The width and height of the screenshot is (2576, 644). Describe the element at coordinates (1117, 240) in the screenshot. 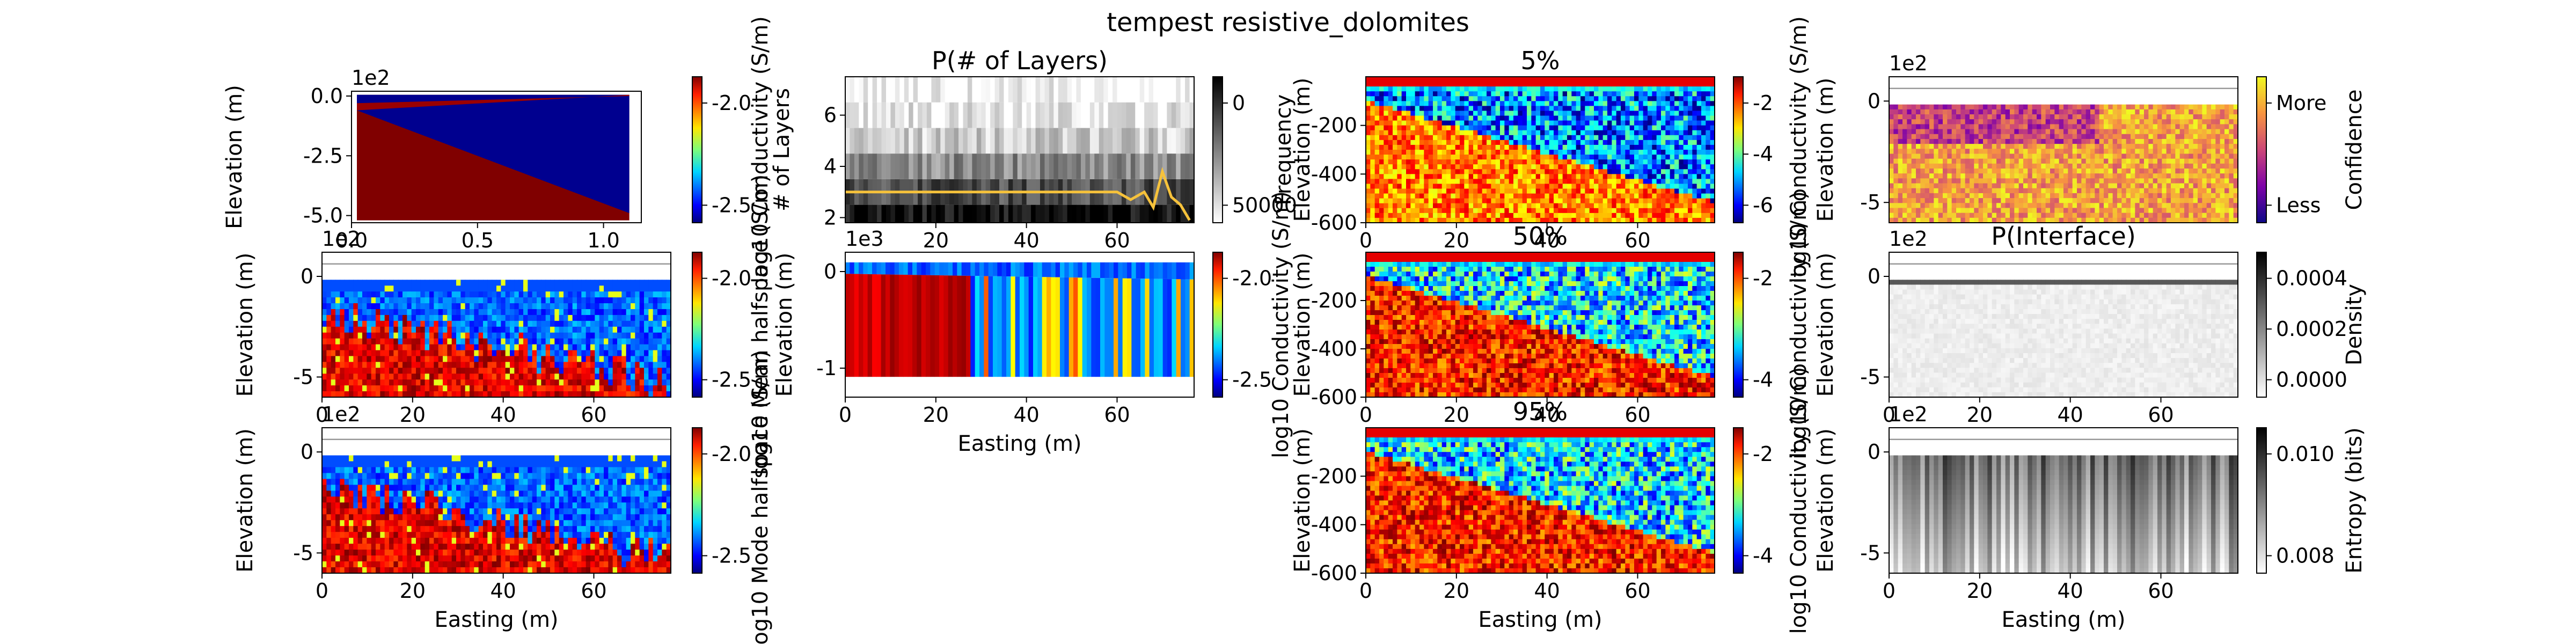

I see `x-tick-label: 60` at that location.